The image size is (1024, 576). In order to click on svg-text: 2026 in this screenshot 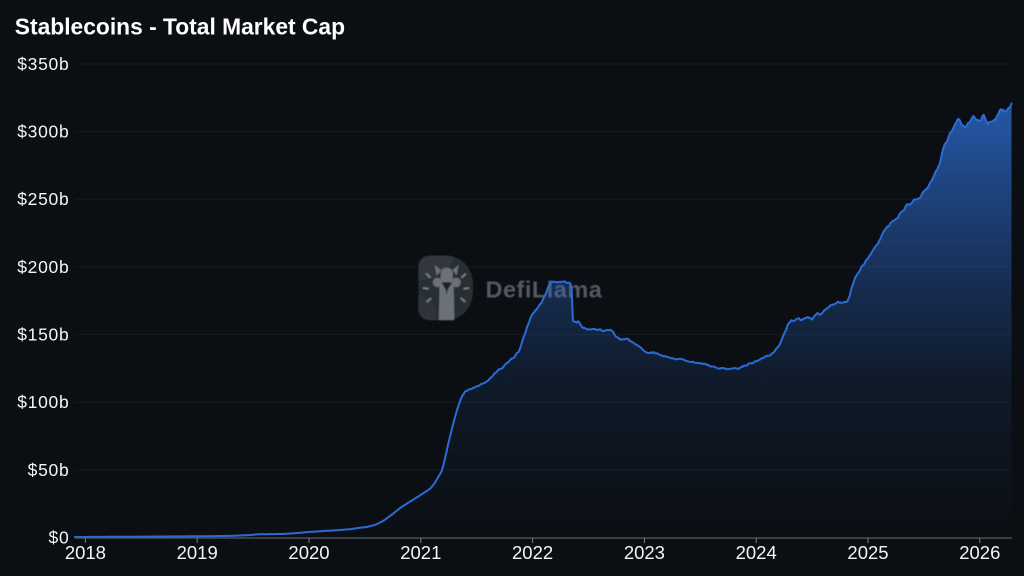, I will do `click(979, 552)`.